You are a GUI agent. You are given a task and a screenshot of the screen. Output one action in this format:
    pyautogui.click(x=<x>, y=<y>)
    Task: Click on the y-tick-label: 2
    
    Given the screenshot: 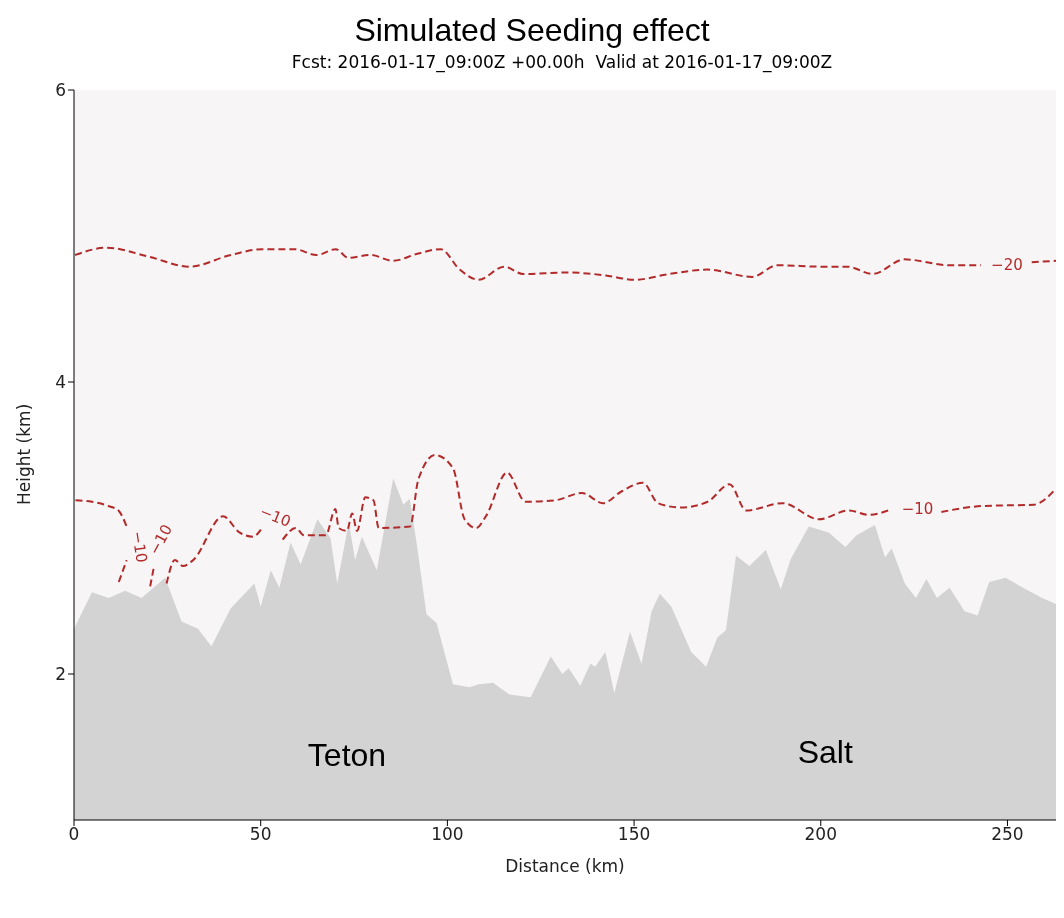 What is the action you would take?
    pyautogui.click(x=60, y=674)
    